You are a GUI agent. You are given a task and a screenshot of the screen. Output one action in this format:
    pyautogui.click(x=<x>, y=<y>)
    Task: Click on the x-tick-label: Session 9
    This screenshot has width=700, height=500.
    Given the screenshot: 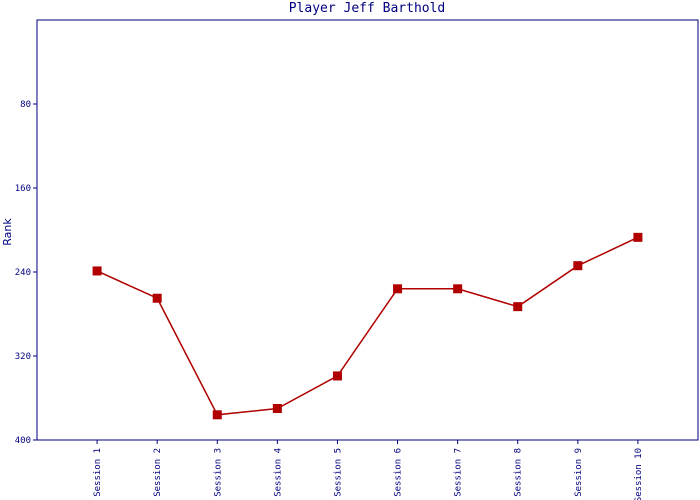 What is the action you would take?
    pyautogui.click(x=579, y=472)
    